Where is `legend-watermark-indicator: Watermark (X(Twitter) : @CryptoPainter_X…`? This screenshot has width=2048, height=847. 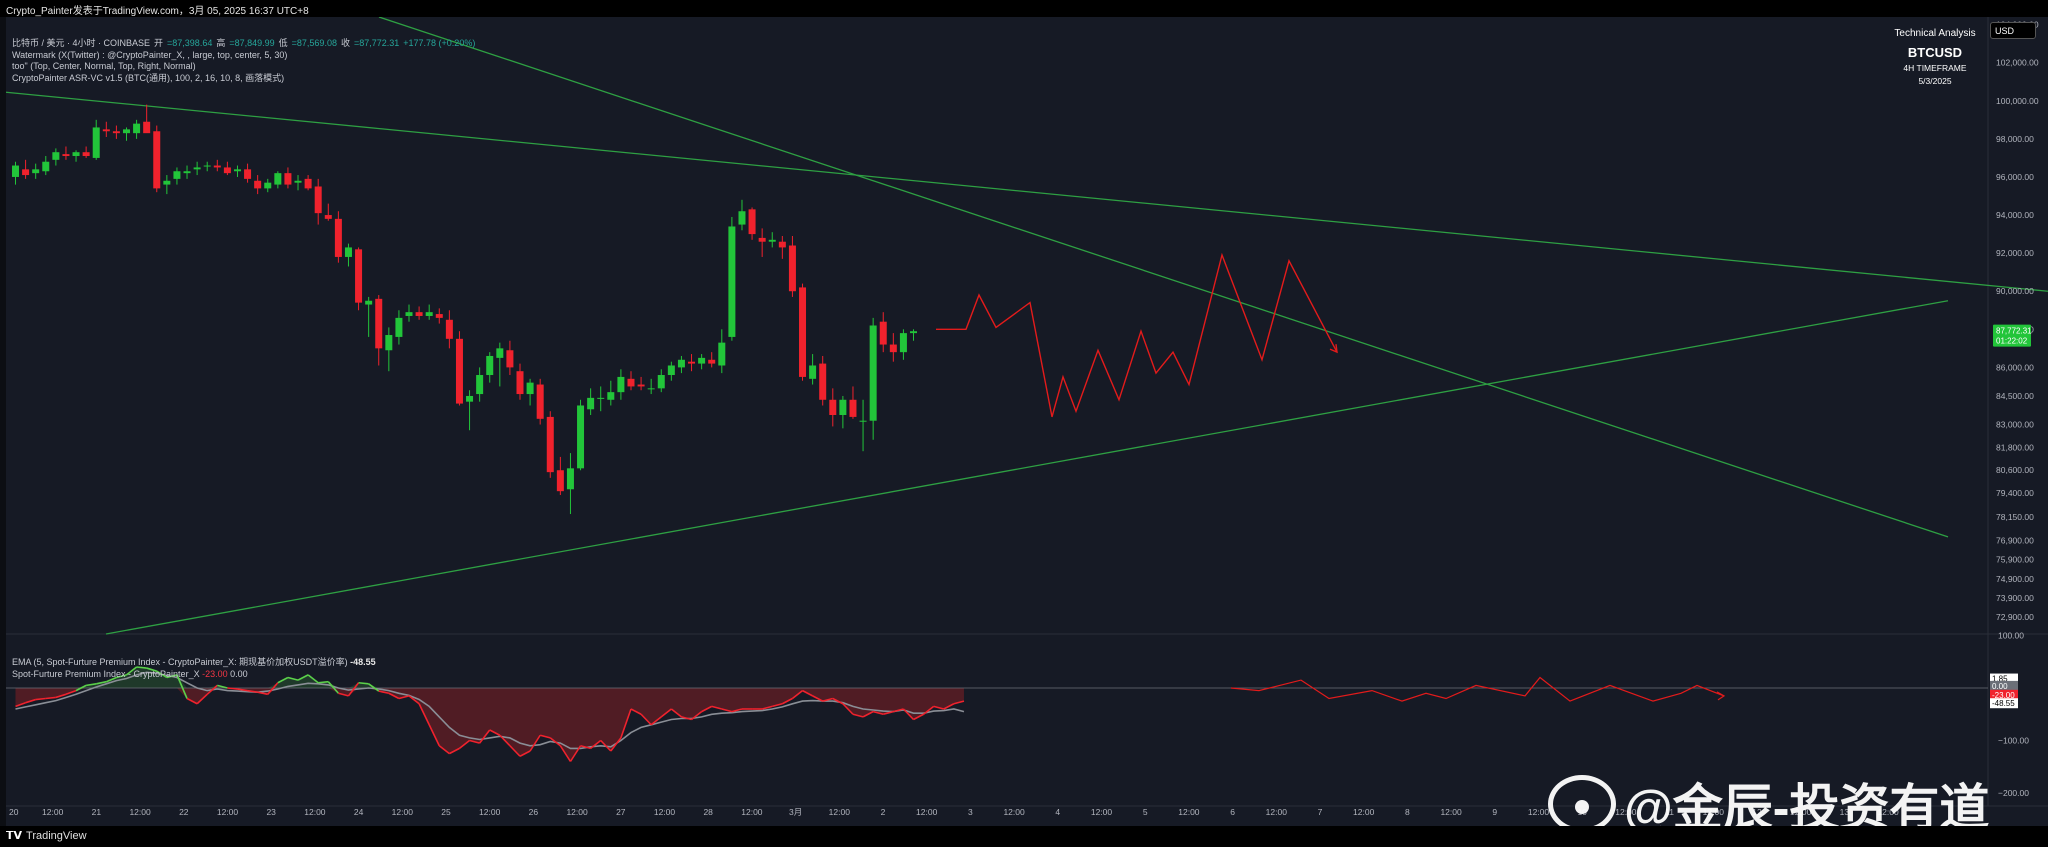 legend-watermark-indicator: Watermark (X(Twitter) : @CryptoPainter_X… is located at coordinates (150, 54).